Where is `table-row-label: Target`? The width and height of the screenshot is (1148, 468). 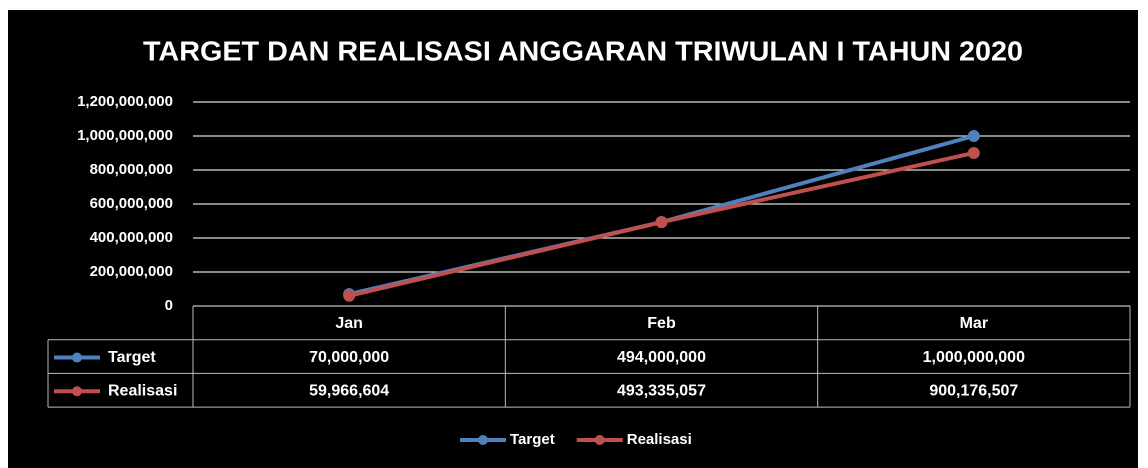
table-row-label: Target is located at coordinates (132, 357).